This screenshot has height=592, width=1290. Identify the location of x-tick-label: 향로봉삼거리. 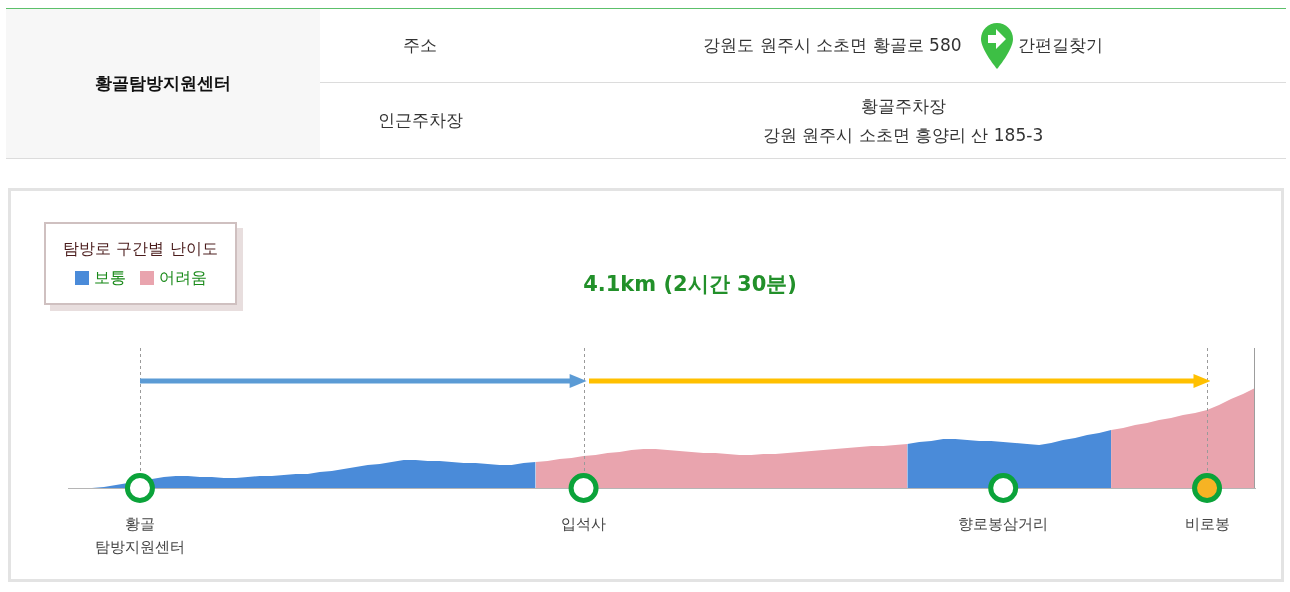
(1003, 523).